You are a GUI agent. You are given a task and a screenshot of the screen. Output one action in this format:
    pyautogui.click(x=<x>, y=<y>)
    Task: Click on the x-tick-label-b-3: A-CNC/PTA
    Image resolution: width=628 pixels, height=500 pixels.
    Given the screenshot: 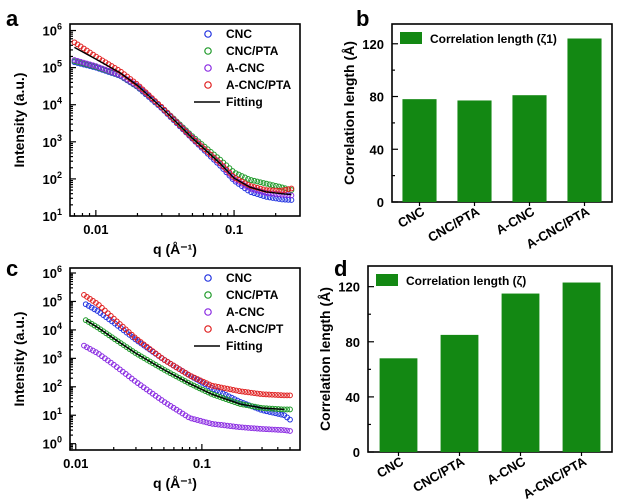 What is the action you would take?
    pyautogui.click(x=557, y=227)
    